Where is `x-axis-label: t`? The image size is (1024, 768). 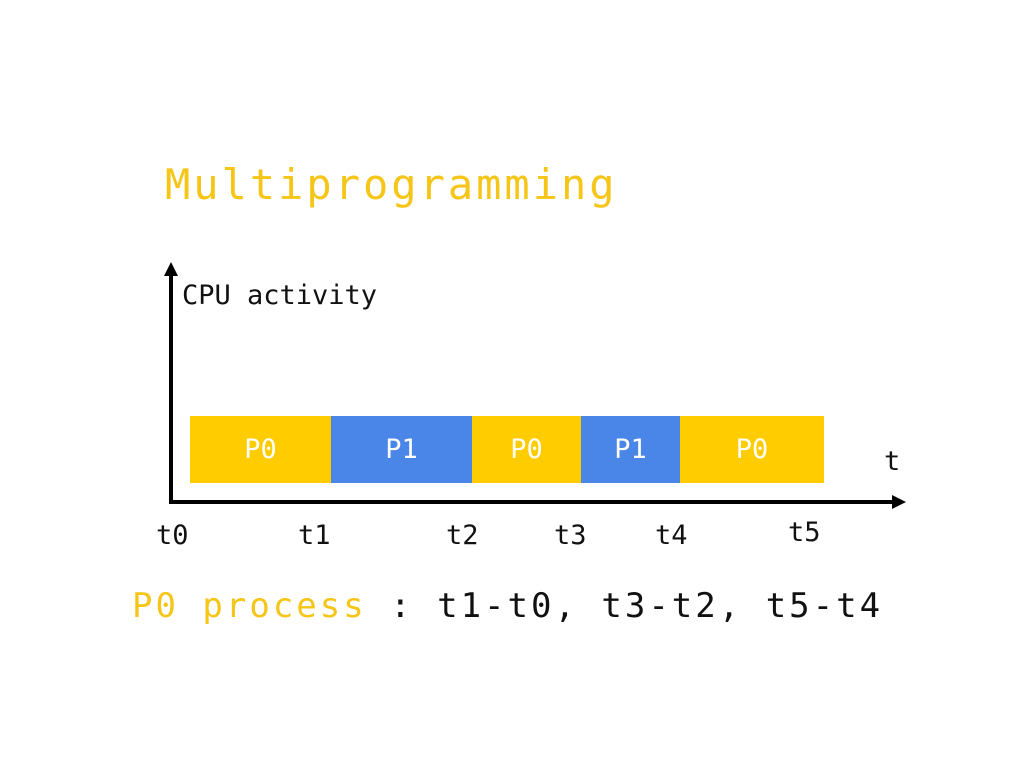
x-axis-label: t is located at coordinates (892, 461).